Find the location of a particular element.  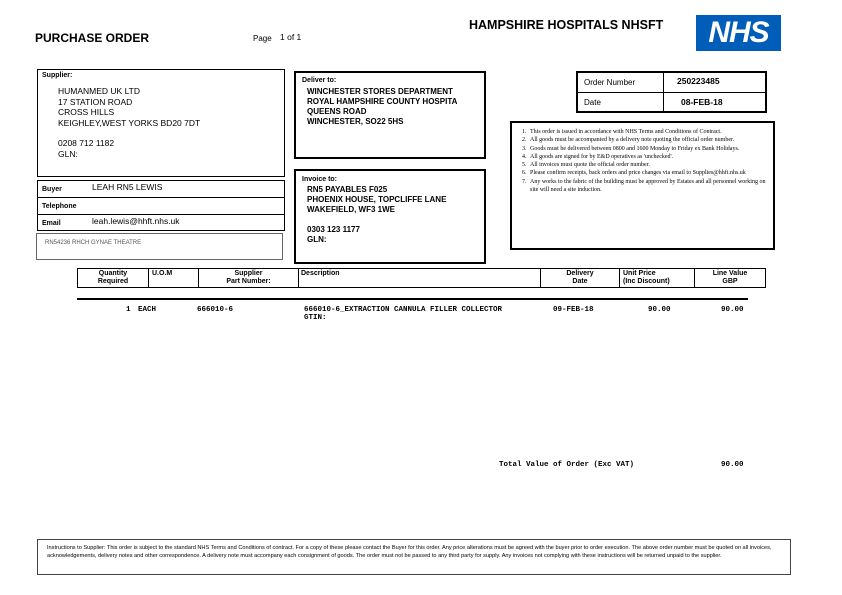

nhs-logo: NHS is located at coordinates (738, 33).